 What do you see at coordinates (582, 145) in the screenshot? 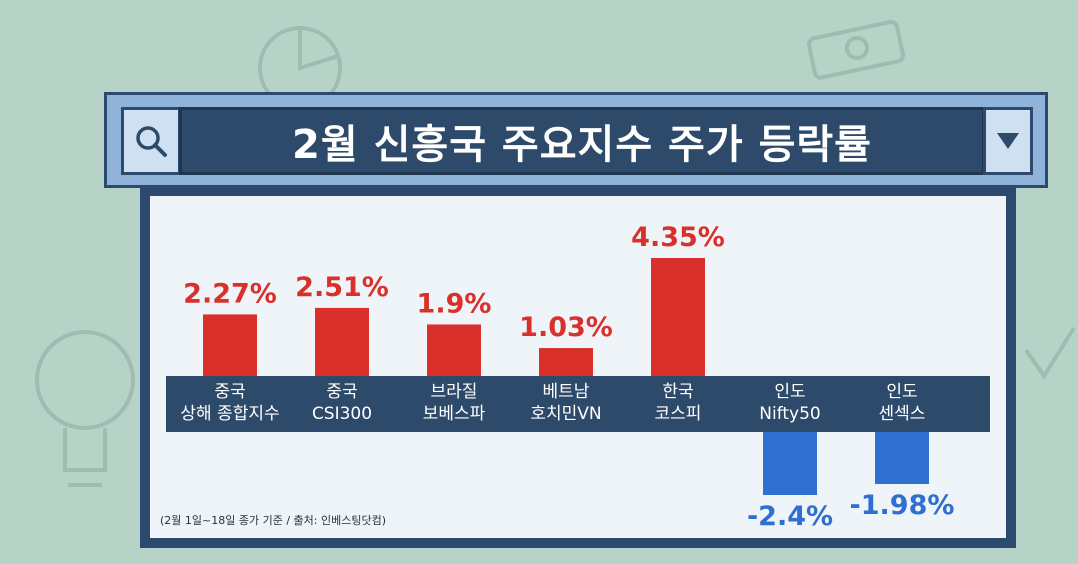
I see `chart-title: 2월 신흥국 주요지수 주가 등락률` at bounding box center [582, 145].